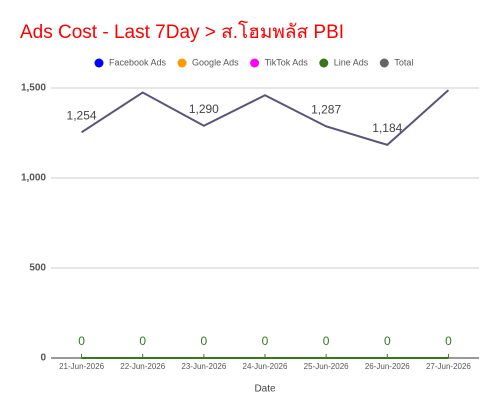 The height and width of the screenshot is (415, 500). What do you see at coordinates (182, 31) in the screenshot?
I see `chart-title: Ads Cost - Last 7Day > ส.โฮมพลัส PBI` at bounding box center [182, 31].